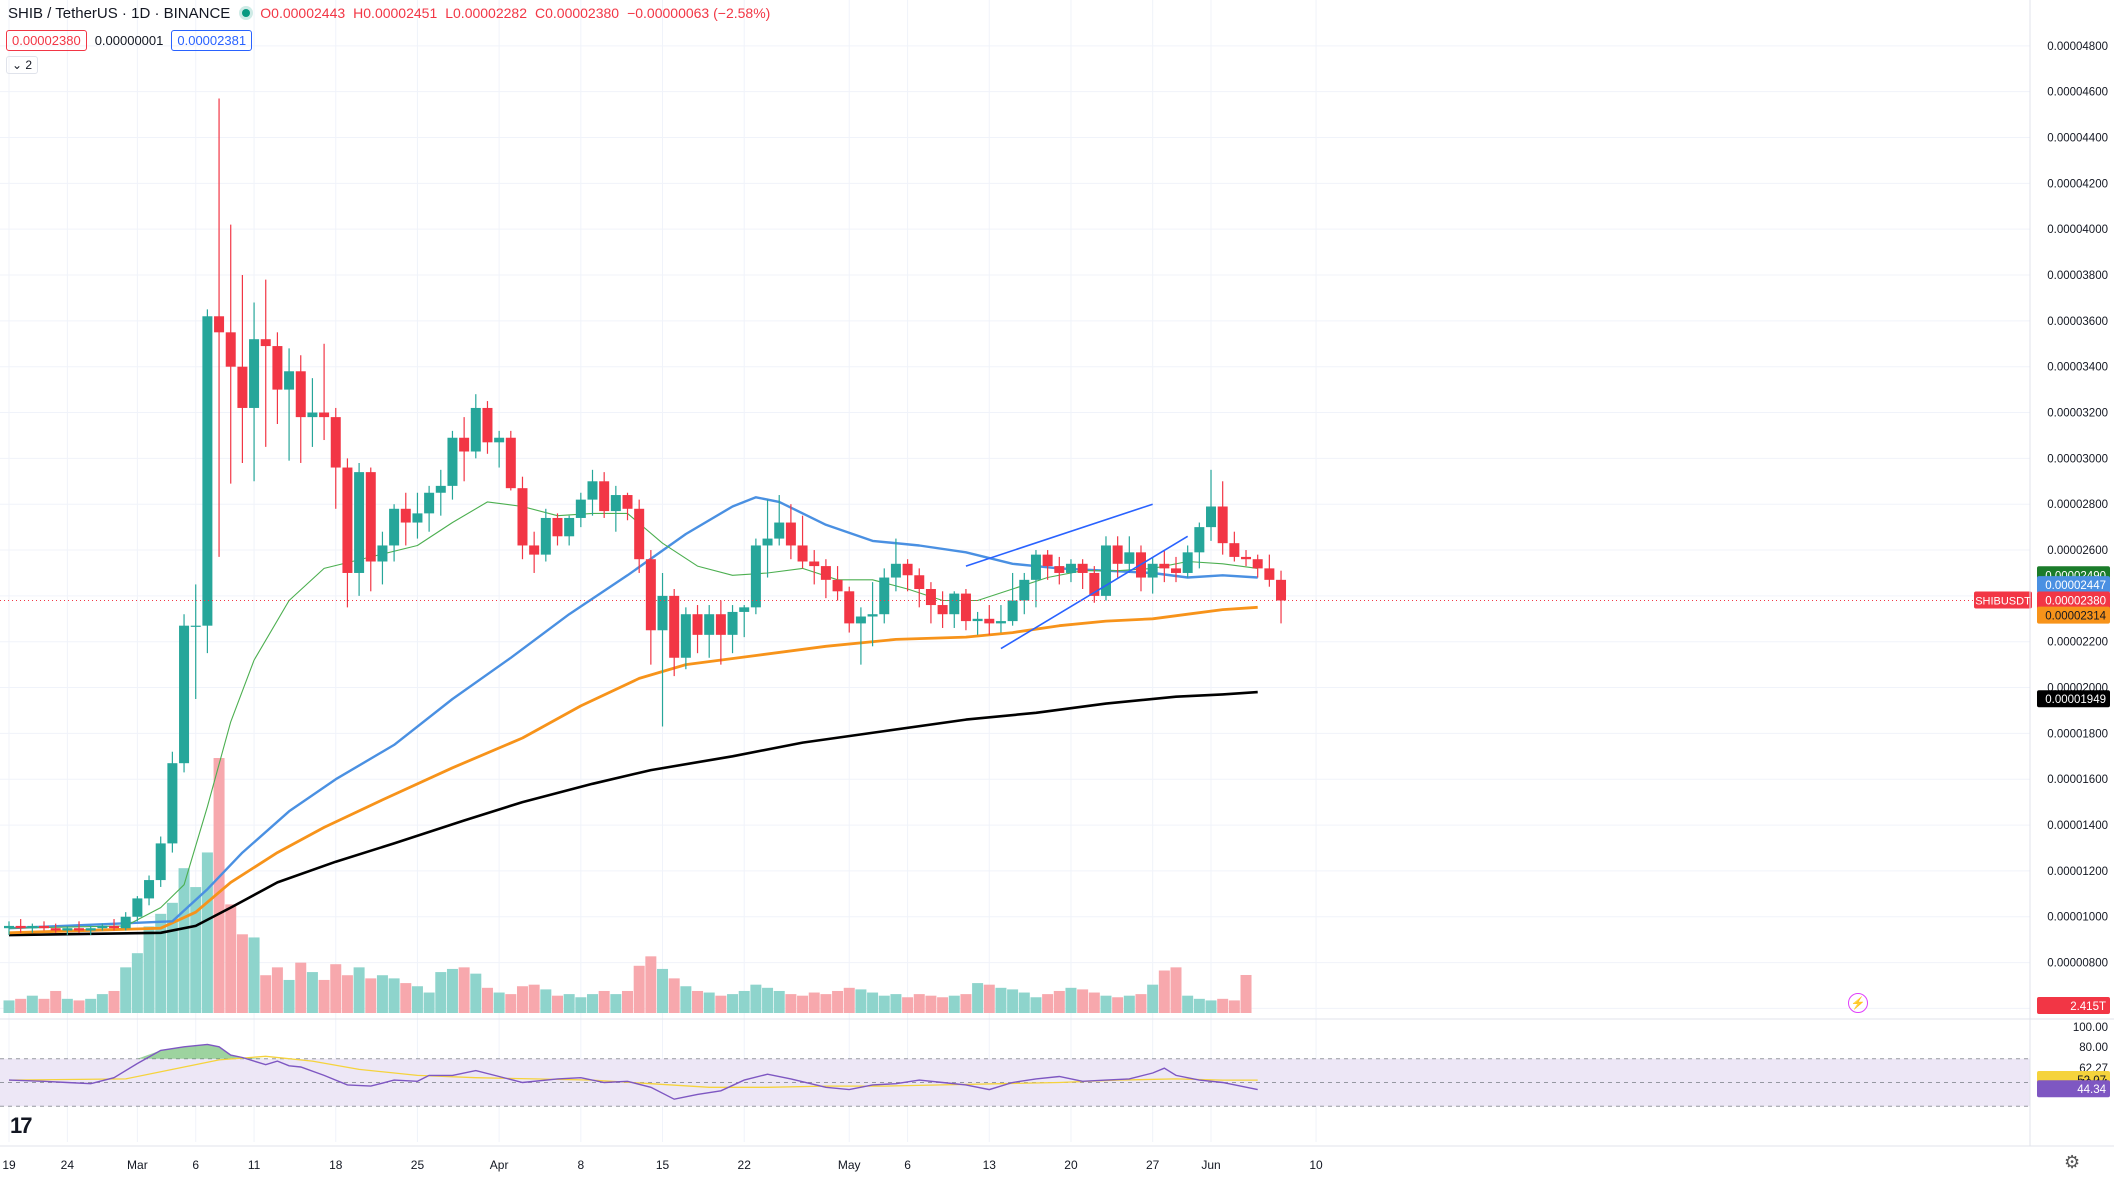  What do you see at coordinates (577, 13) in the screenshot?
I see `ohlc-close: C0.00002380` at bounding box center [577, 13].